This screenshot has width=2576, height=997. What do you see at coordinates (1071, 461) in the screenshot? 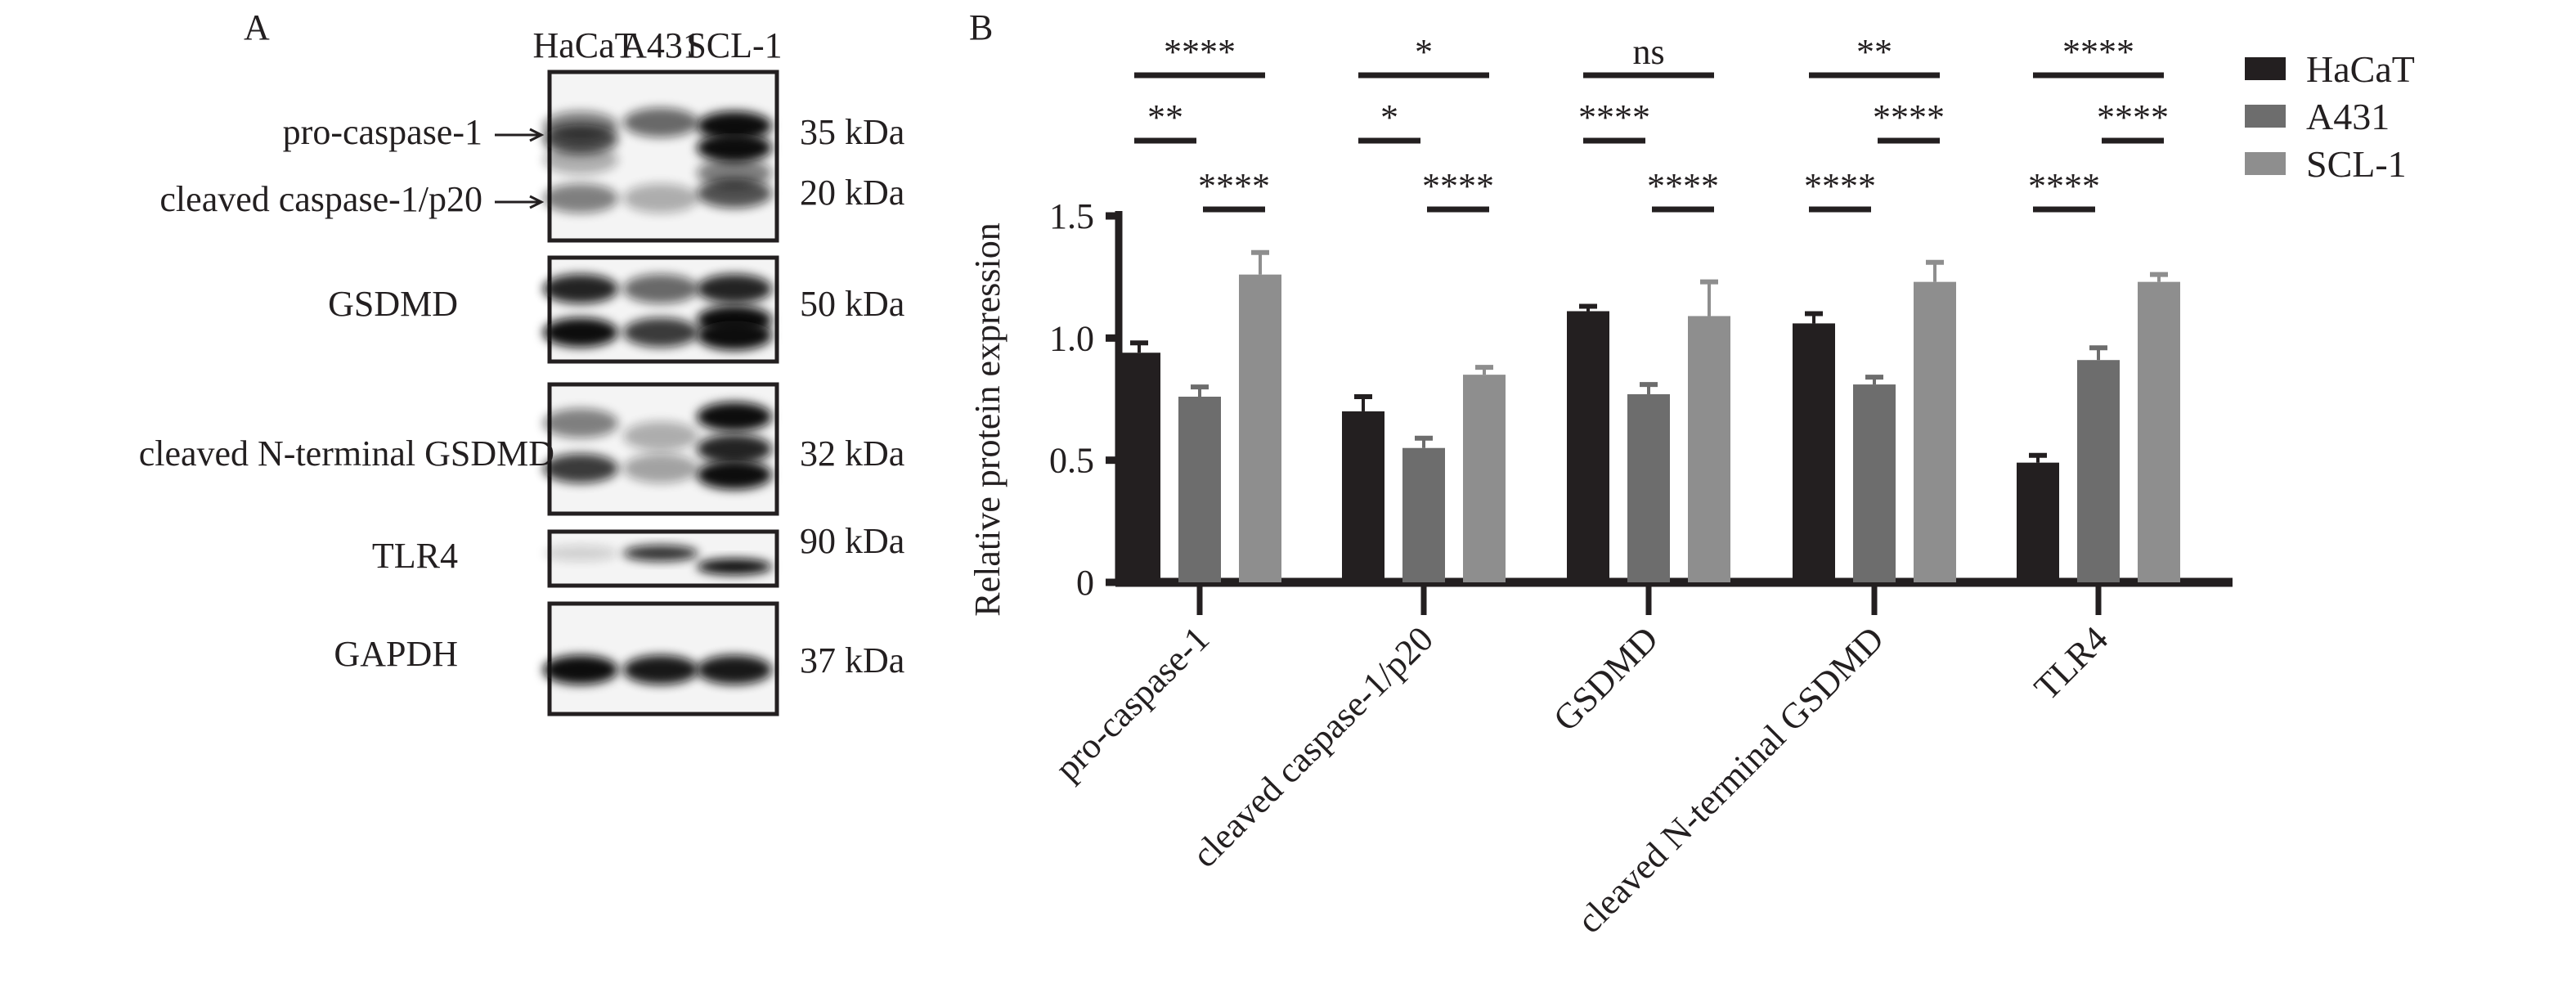
I see `y-tick-label: 0.5` at bounding box center [1071, 461].